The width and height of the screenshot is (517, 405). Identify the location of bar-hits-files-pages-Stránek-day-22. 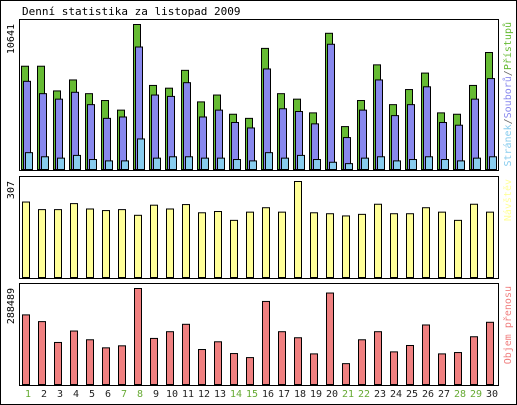
(365, 163).